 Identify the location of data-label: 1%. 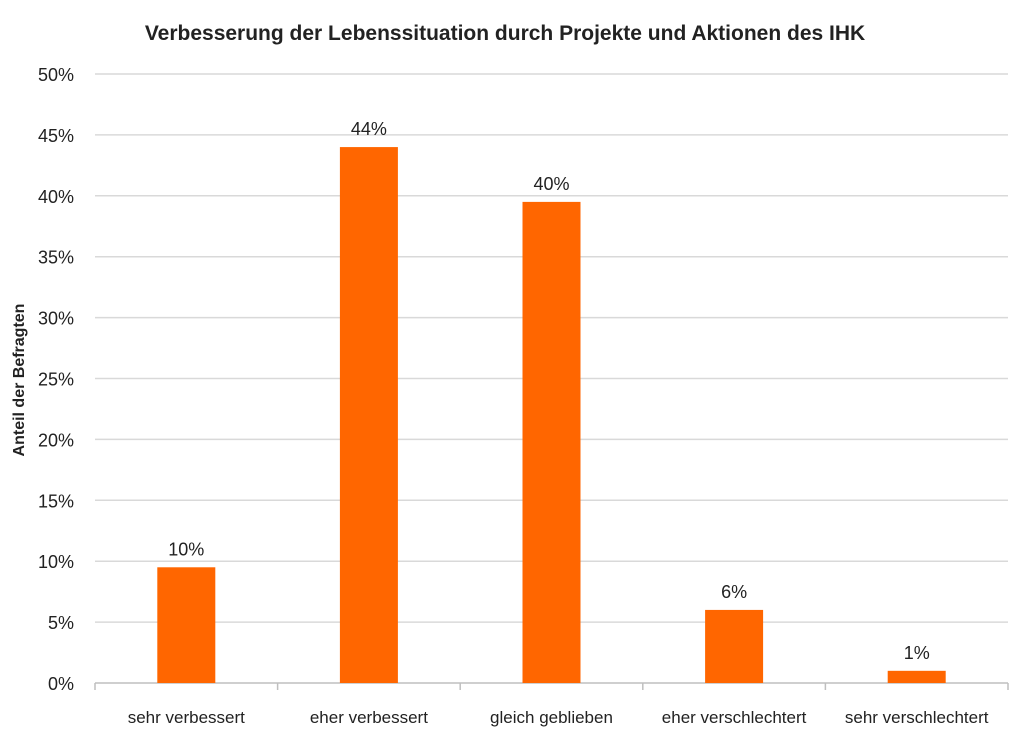
(917, 653).